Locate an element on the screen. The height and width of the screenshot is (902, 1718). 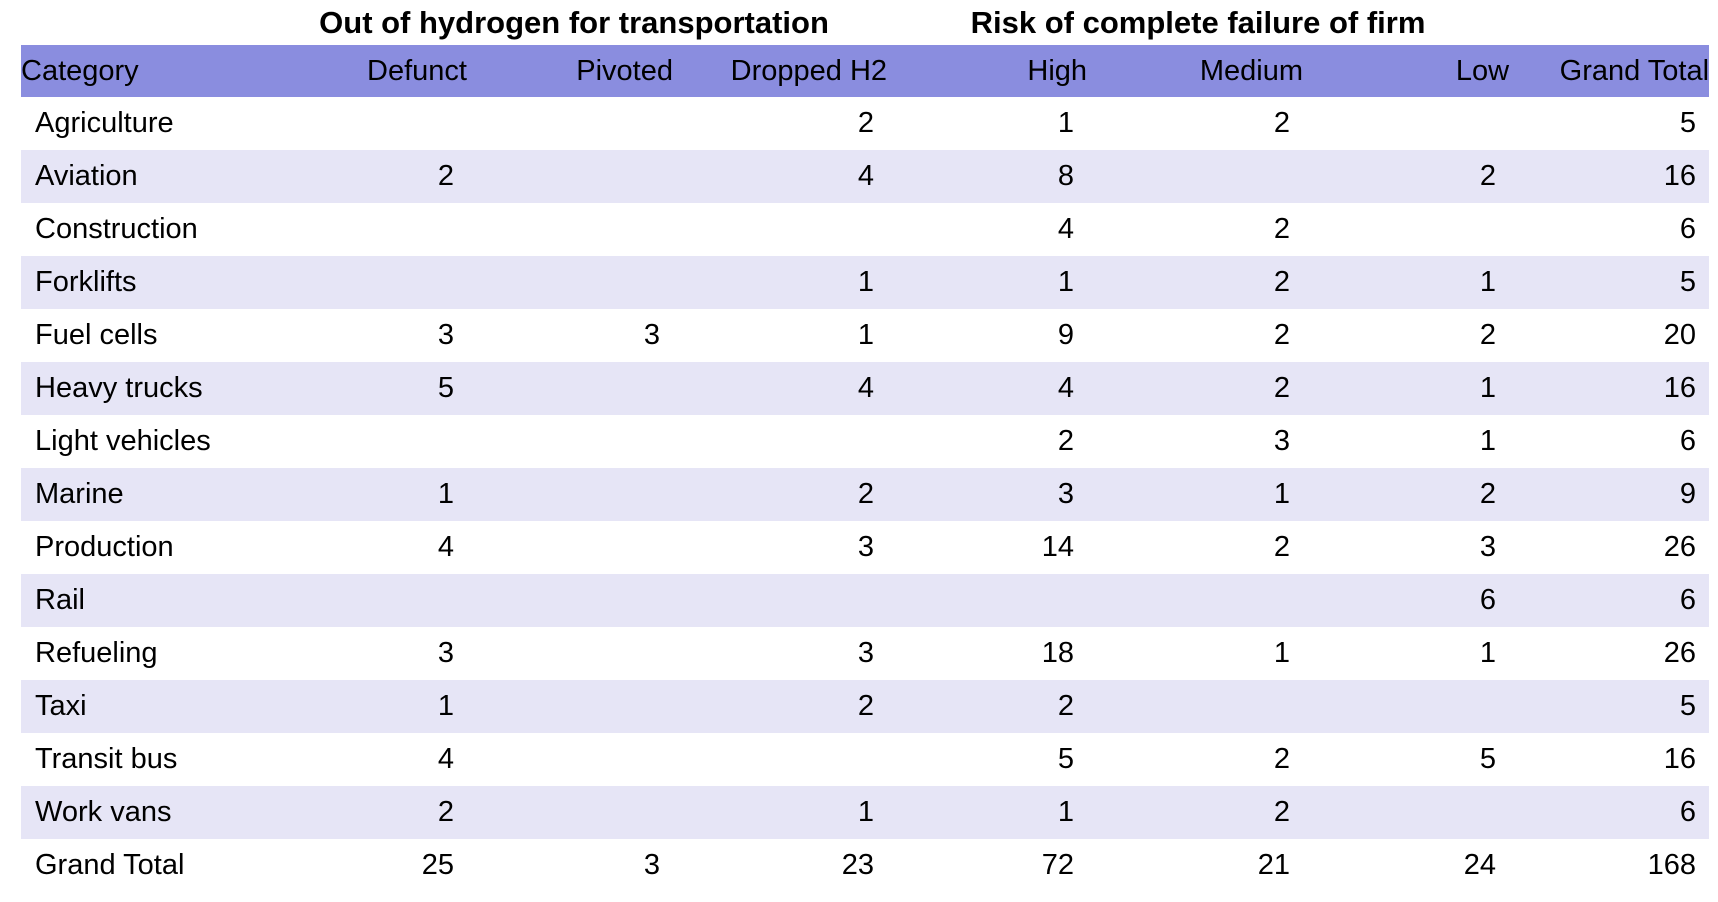
value-cell: 25 is located at coordinates (437, 865).